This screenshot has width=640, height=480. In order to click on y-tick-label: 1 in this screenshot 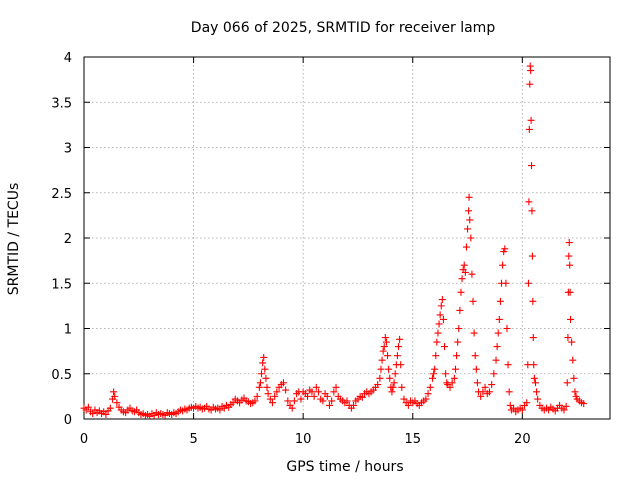, I will do `click(68, 330)`.